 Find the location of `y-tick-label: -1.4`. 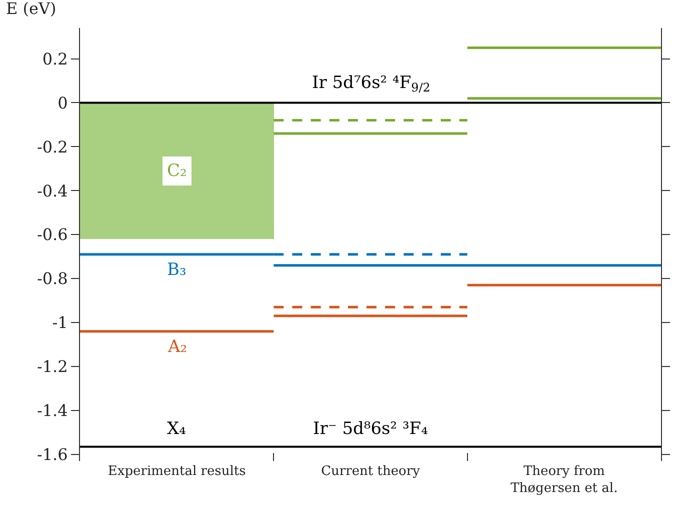

y-tick-label: -1.4 is located at coordinates (52, 410).